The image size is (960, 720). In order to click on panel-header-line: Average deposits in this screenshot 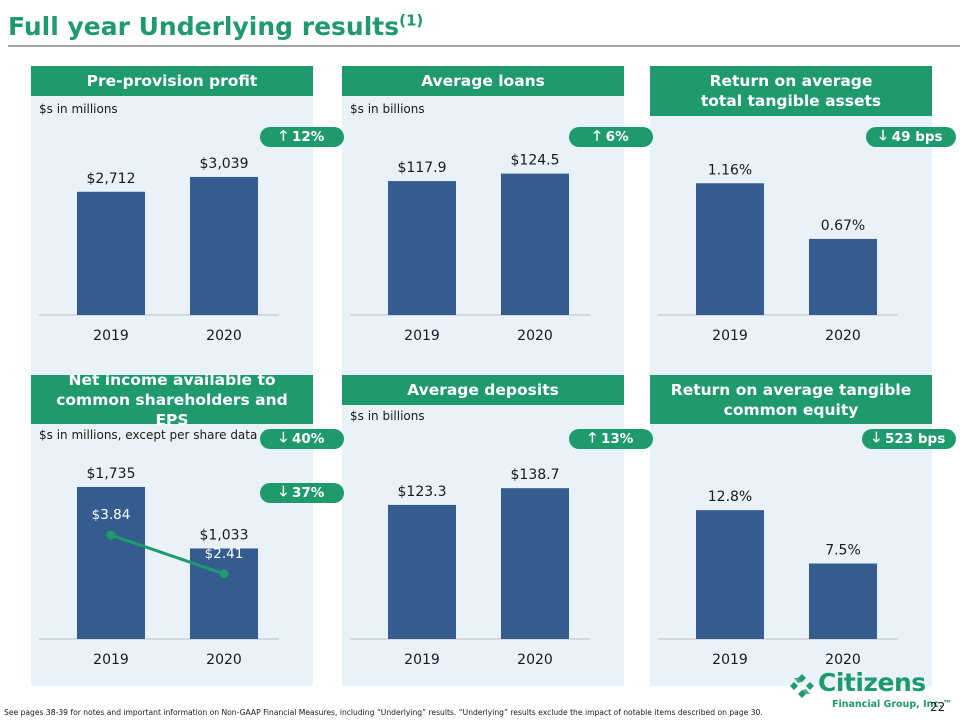, I will do `click(483, 390)`.